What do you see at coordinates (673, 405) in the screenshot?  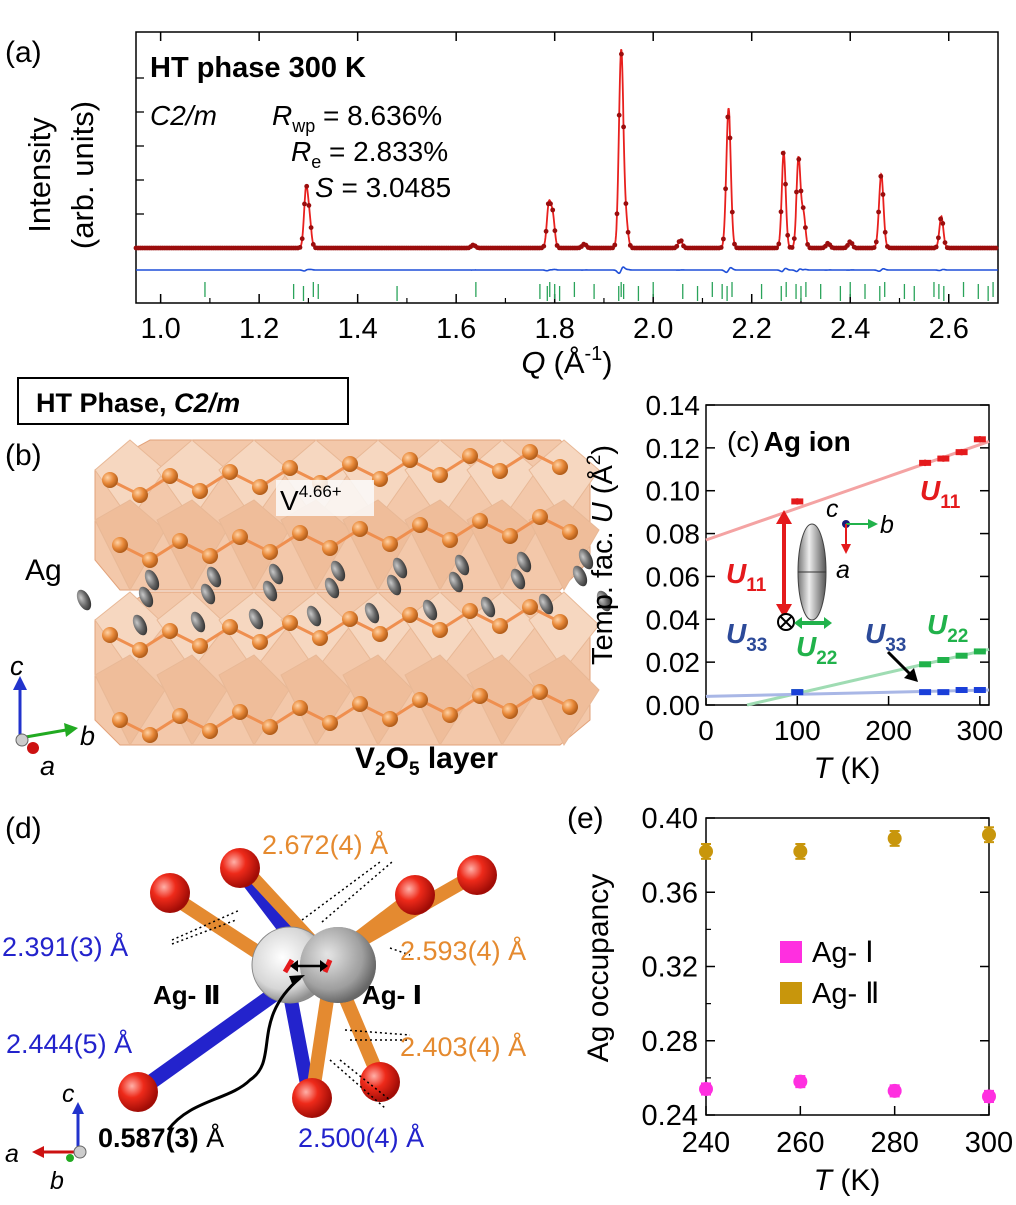 I see `y-tick-label: 0.14` at bounding box center [673, 405].